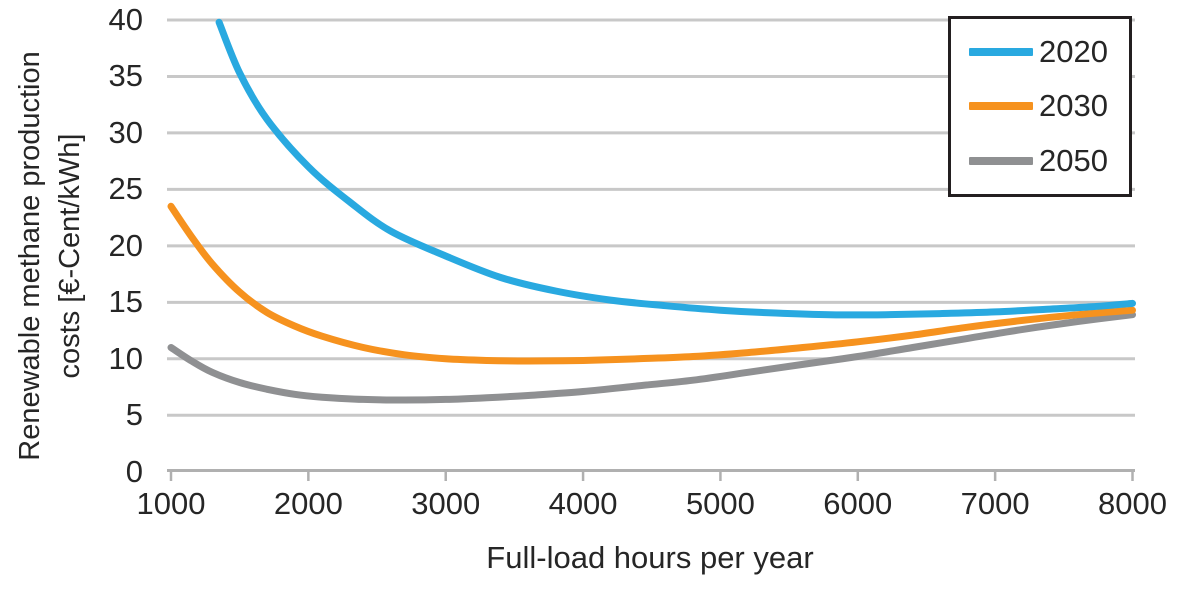  Describe the element at coordinates (134, 471) in the screenshot. I see `y-tick-label-0: 0` at that location.